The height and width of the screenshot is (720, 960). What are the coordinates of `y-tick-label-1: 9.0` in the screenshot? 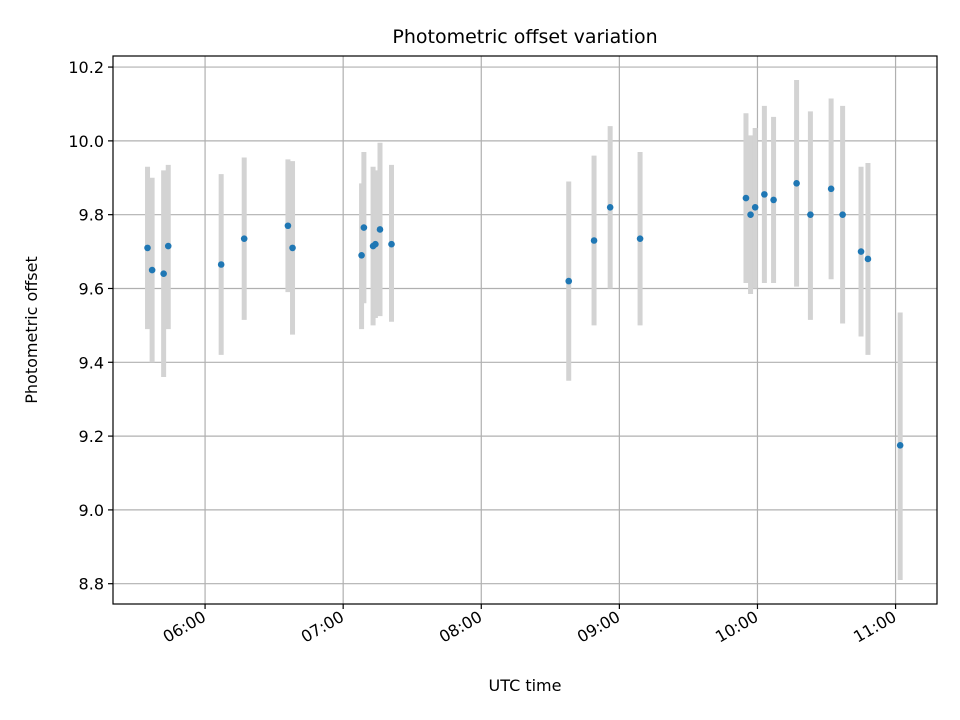 It's located at (91, 510).